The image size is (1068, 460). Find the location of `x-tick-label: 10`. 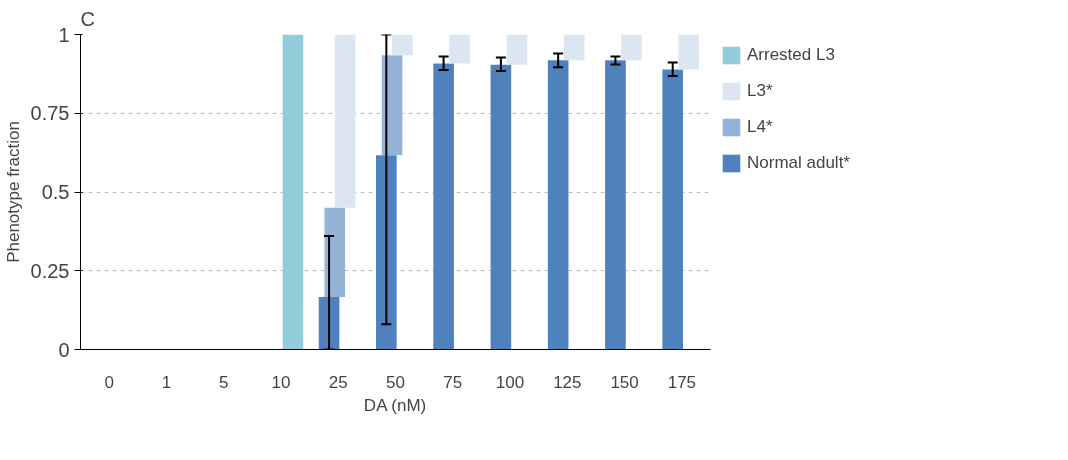

x-tick-label: 10 is located at coordinates (281, 382).